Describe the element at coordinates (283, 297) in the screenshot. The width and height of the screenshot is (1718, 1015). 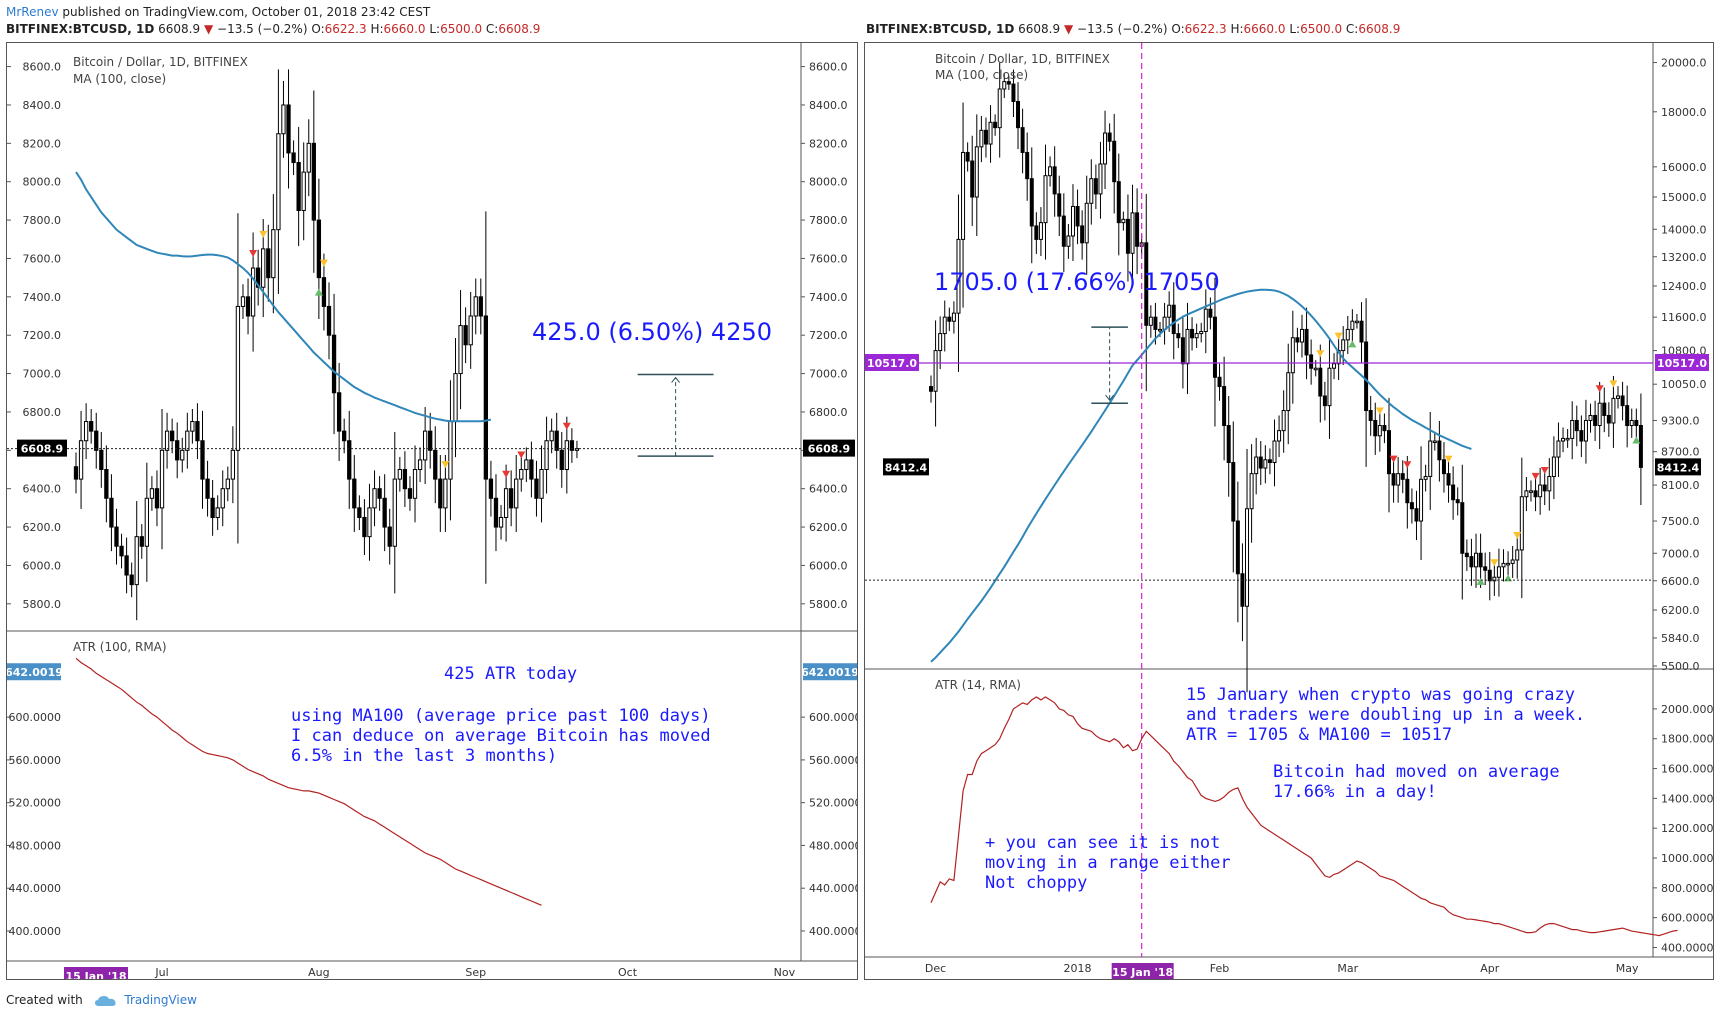
I see `ma-line` at that location.